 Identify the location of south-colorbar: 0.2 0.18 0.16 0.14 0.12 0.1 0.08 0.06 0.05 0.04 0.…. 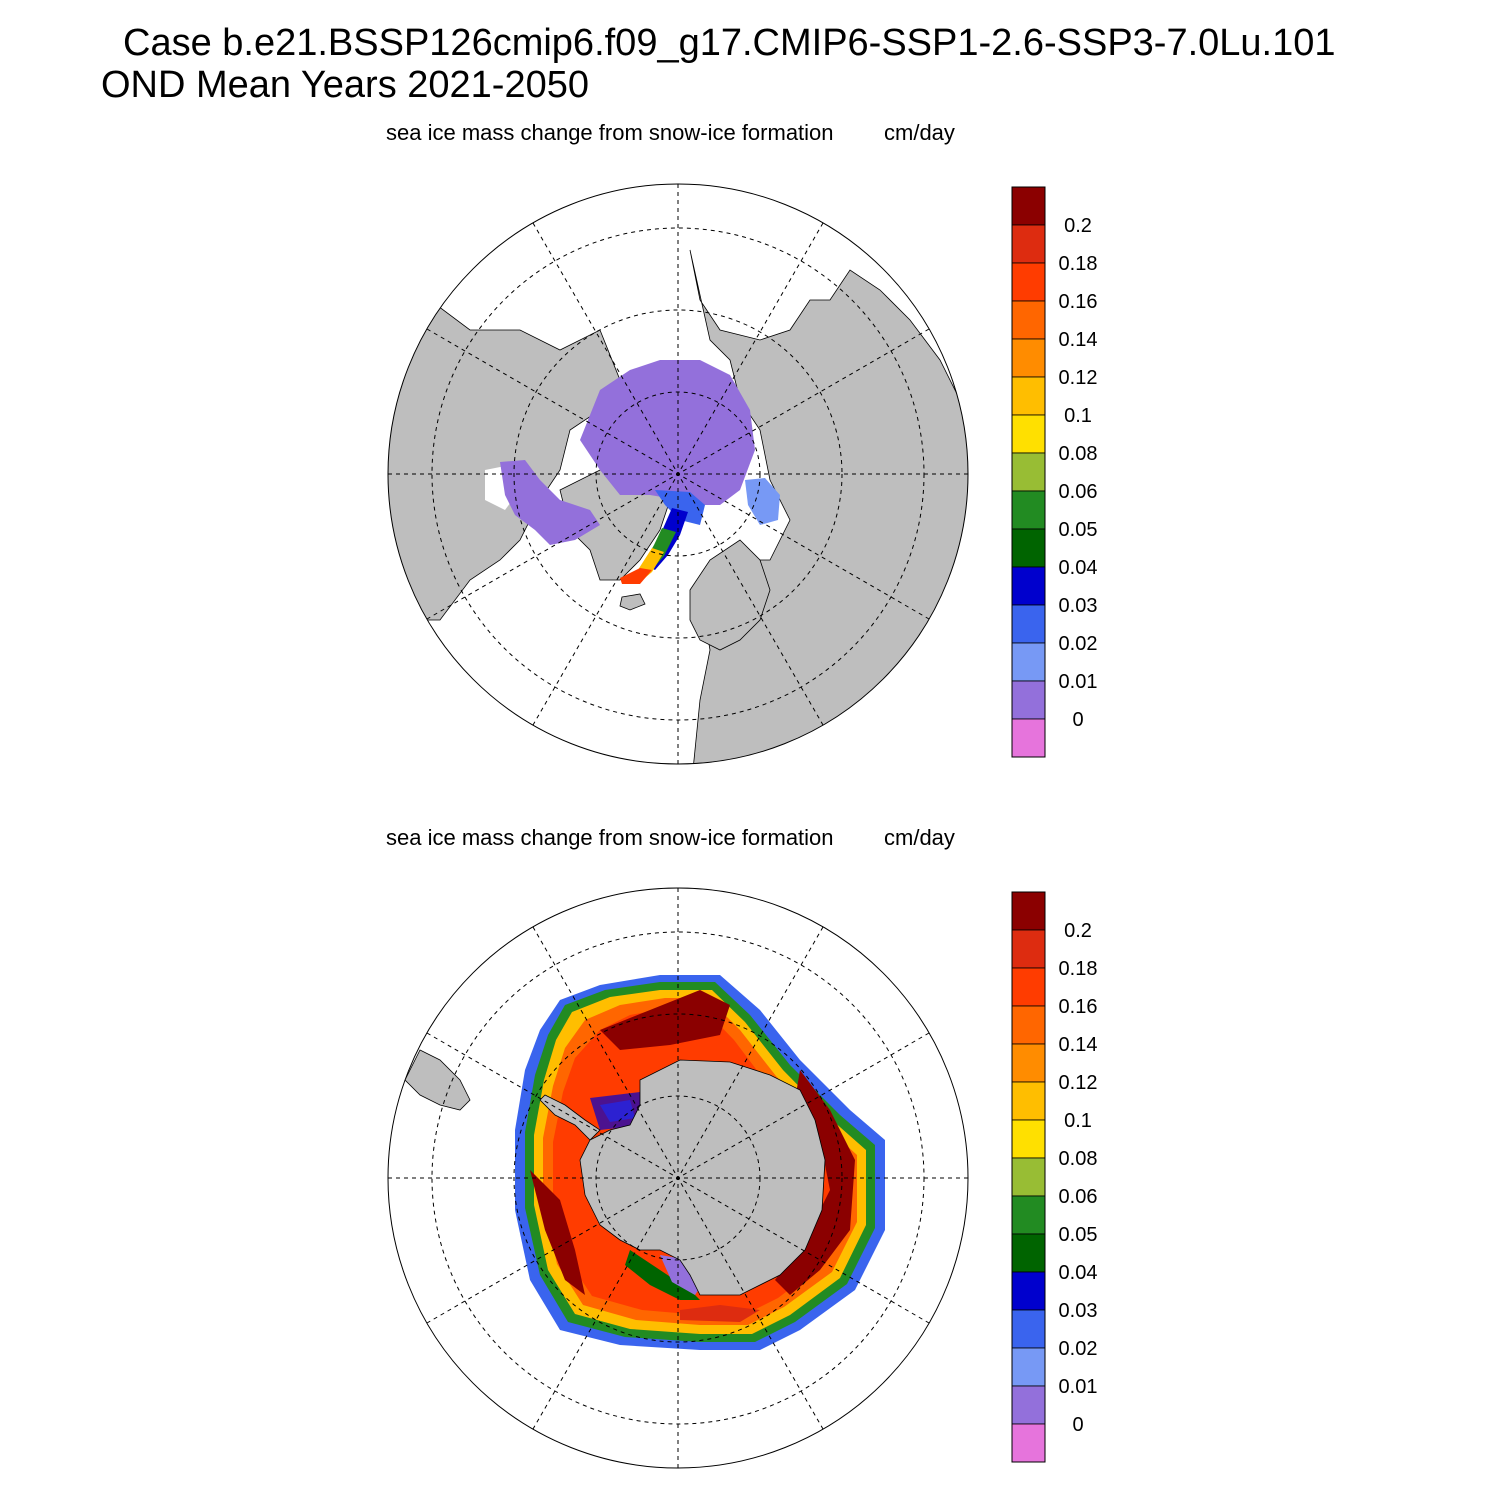
(1054, 1177).